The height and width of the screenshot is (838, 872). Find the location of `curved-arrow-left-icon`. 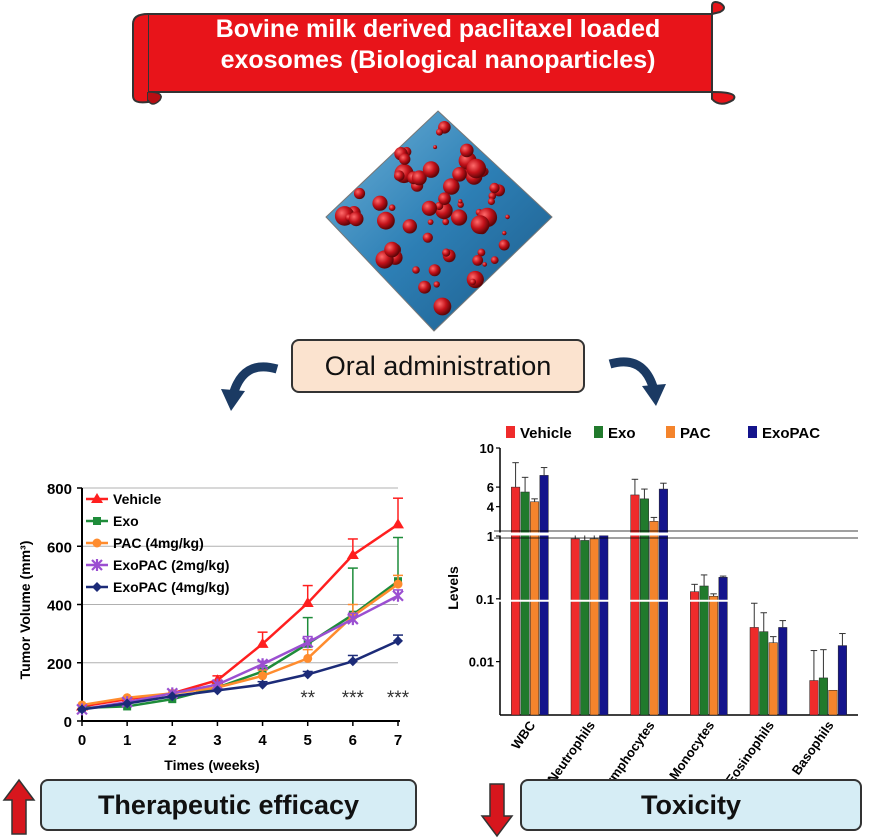

curved-arrow-left-icon is located at coordinates (250, 386).